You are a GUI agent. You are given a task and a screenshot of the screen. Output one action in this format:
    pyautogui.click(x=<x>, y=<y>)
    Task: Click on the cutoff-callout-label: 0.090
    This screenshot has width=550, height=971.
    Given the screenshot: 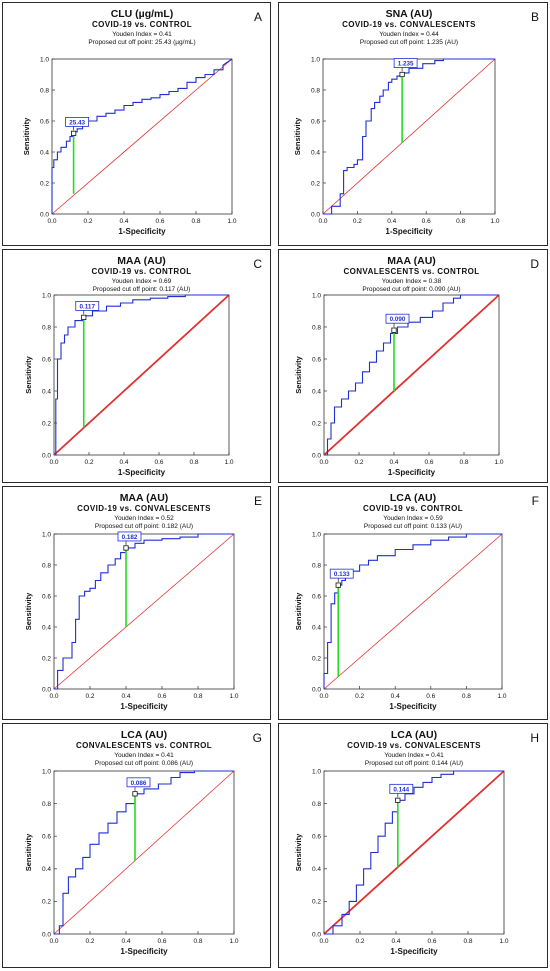 What is the action you would take?
    pyautogui.click(x=398, y=319)
    